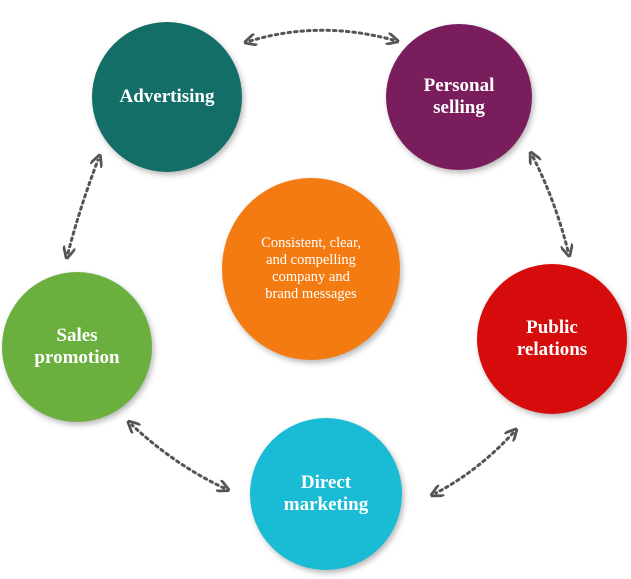 The width and height of the screenshot is (631, 579). I want to click on sales-promotion-label: Sales promotion, so click(77, 346).